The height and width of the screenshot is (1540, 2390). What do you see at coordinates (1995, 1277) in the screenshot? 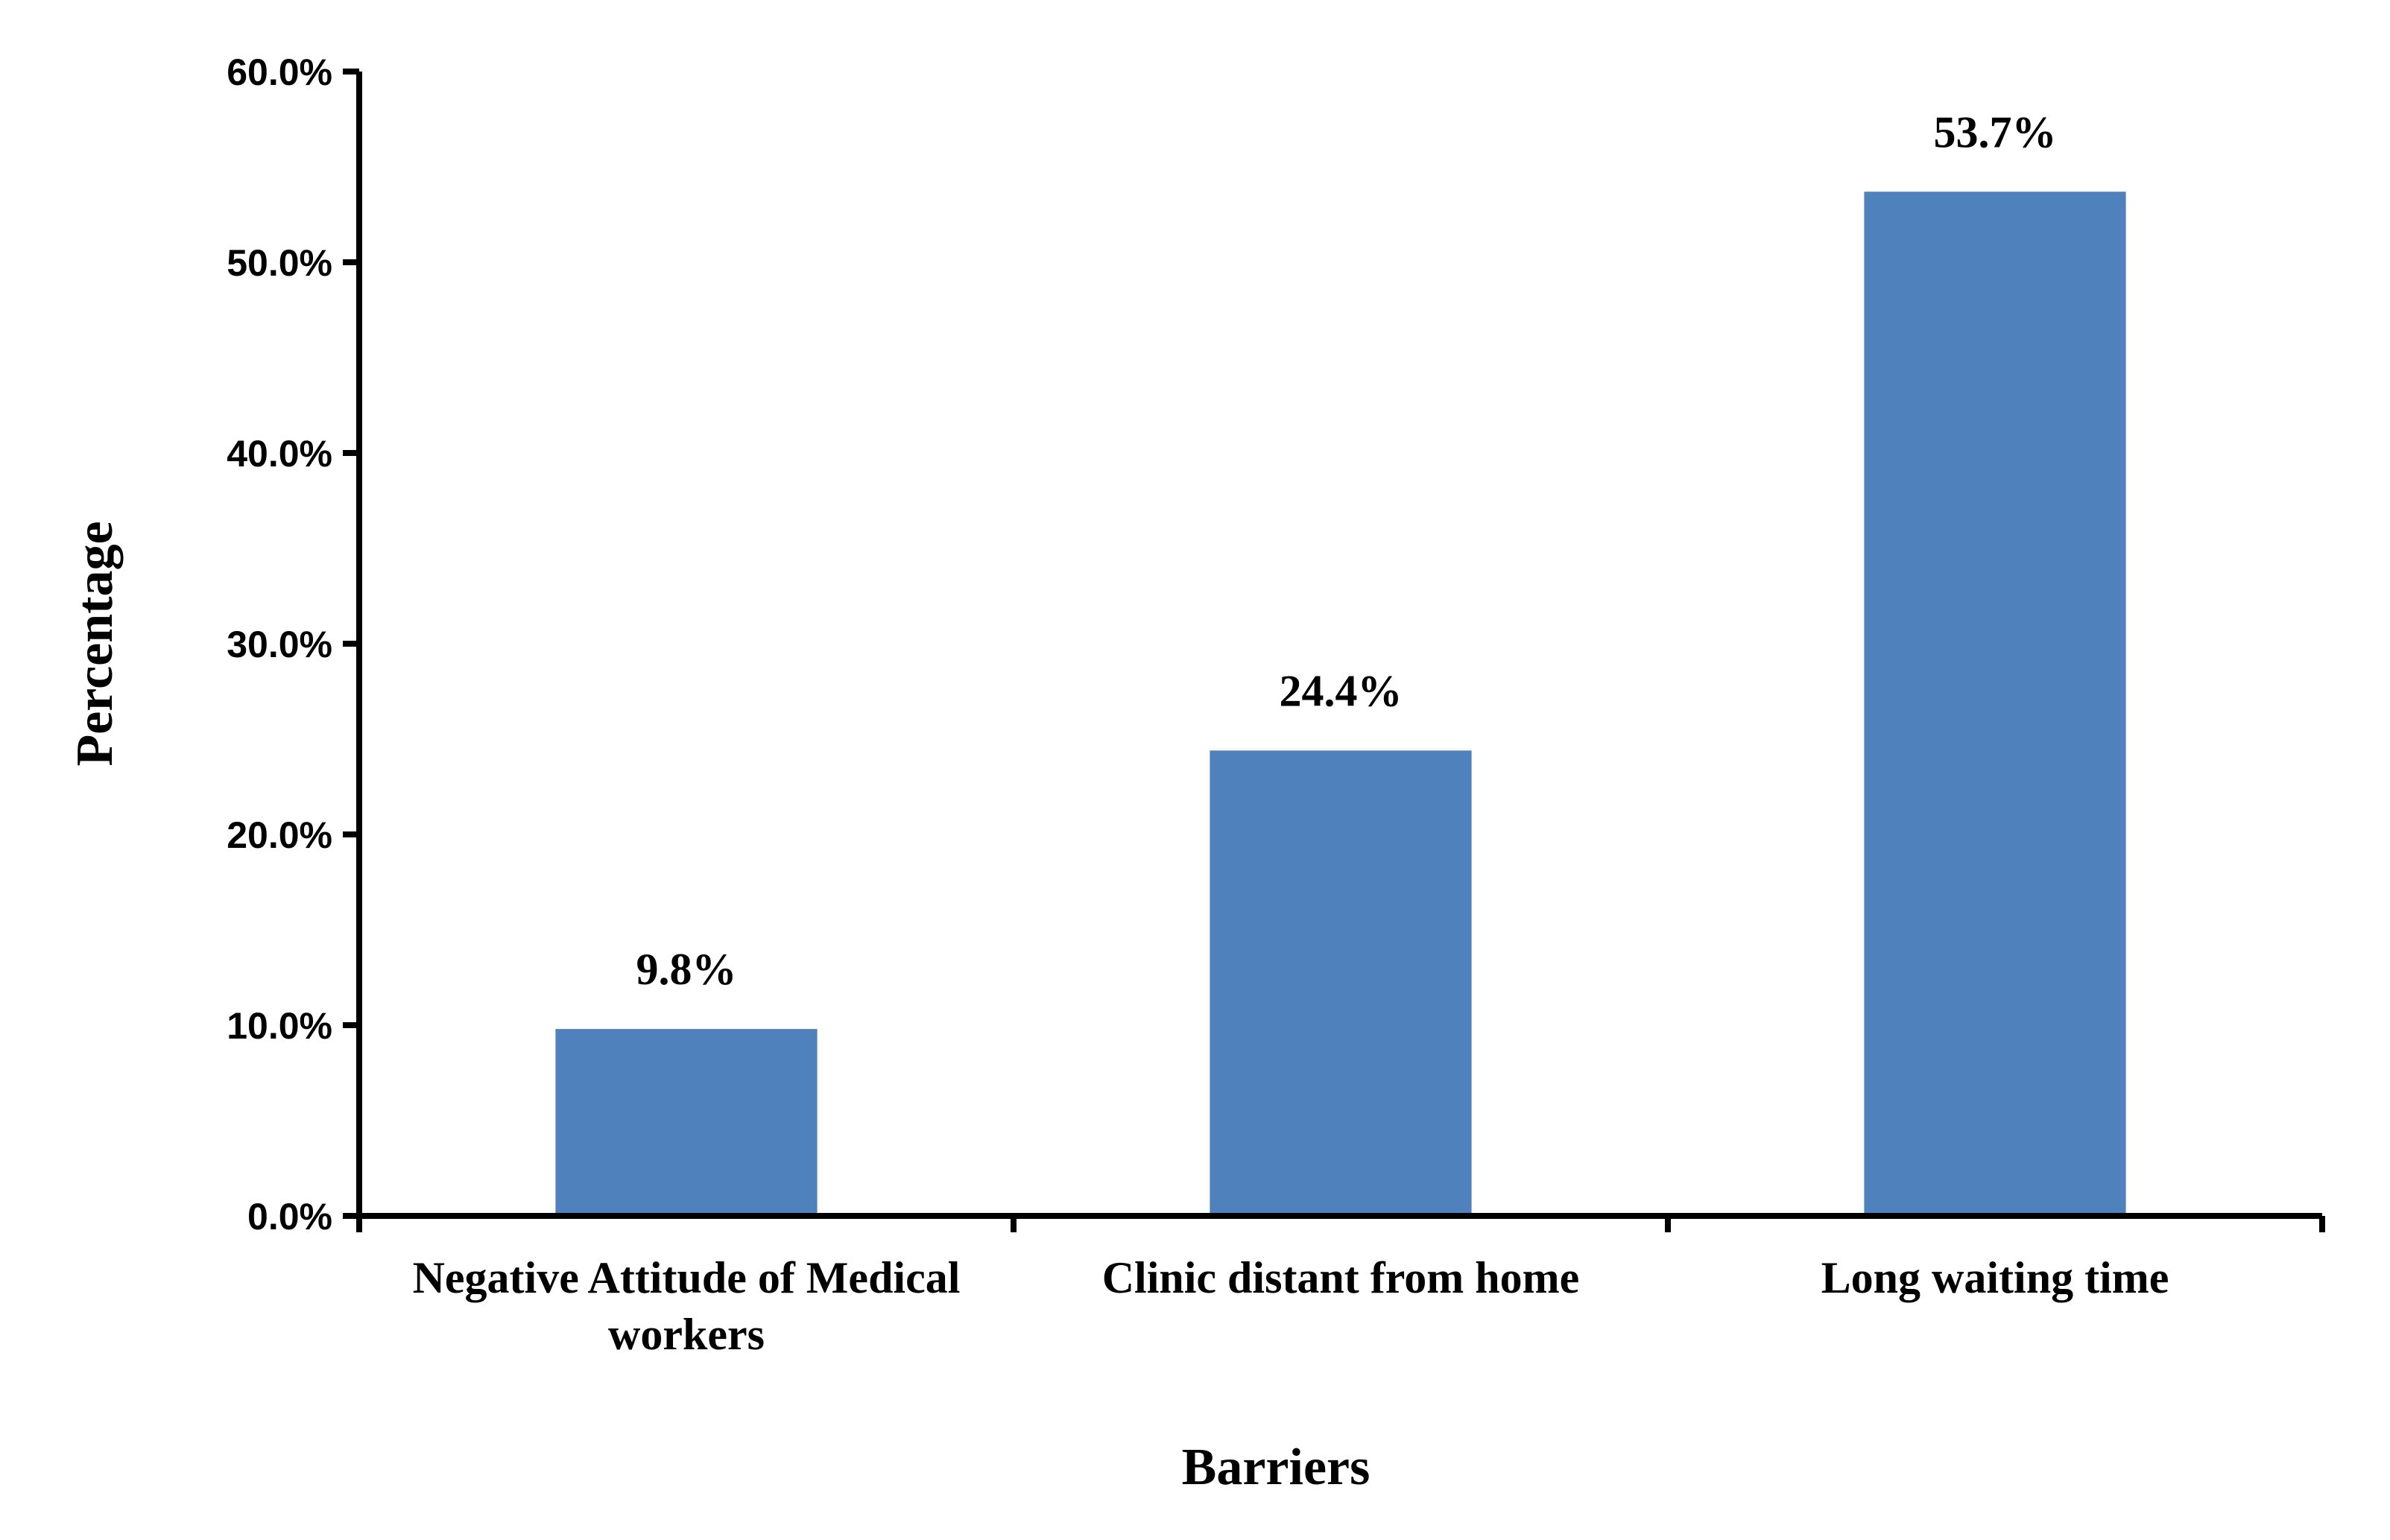
I see `category-label: Long waiting time` at bounding box center [1995, 1277].